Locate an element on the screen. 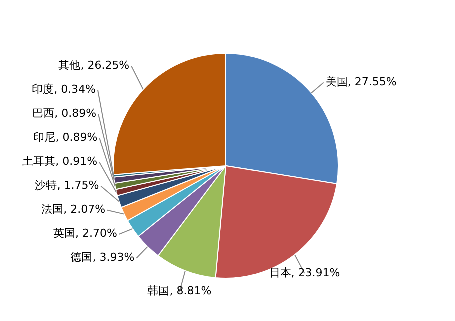  slice-label: 沙特, 1.75% is located at coordinates (67, 185).